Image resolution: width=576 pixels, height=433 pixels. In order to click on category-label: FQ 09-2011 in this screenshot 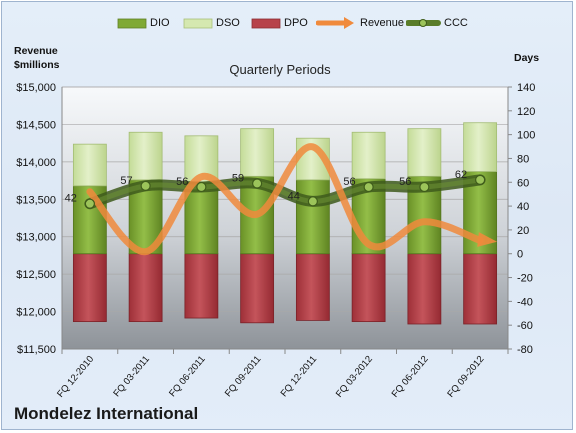, I will do `click(243, 376)`.